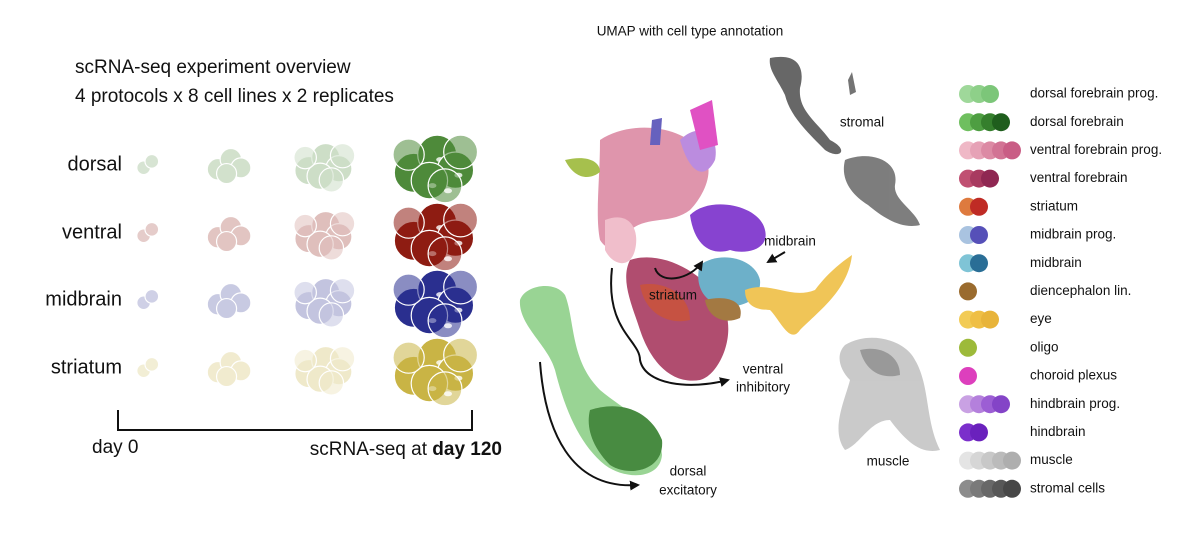 This screenshot has width=1200, height=537. What do you see at coordinates (1056, 262) in the screenshot?
I see `legend-label: midbrain` at bounding box center [1056, 262].